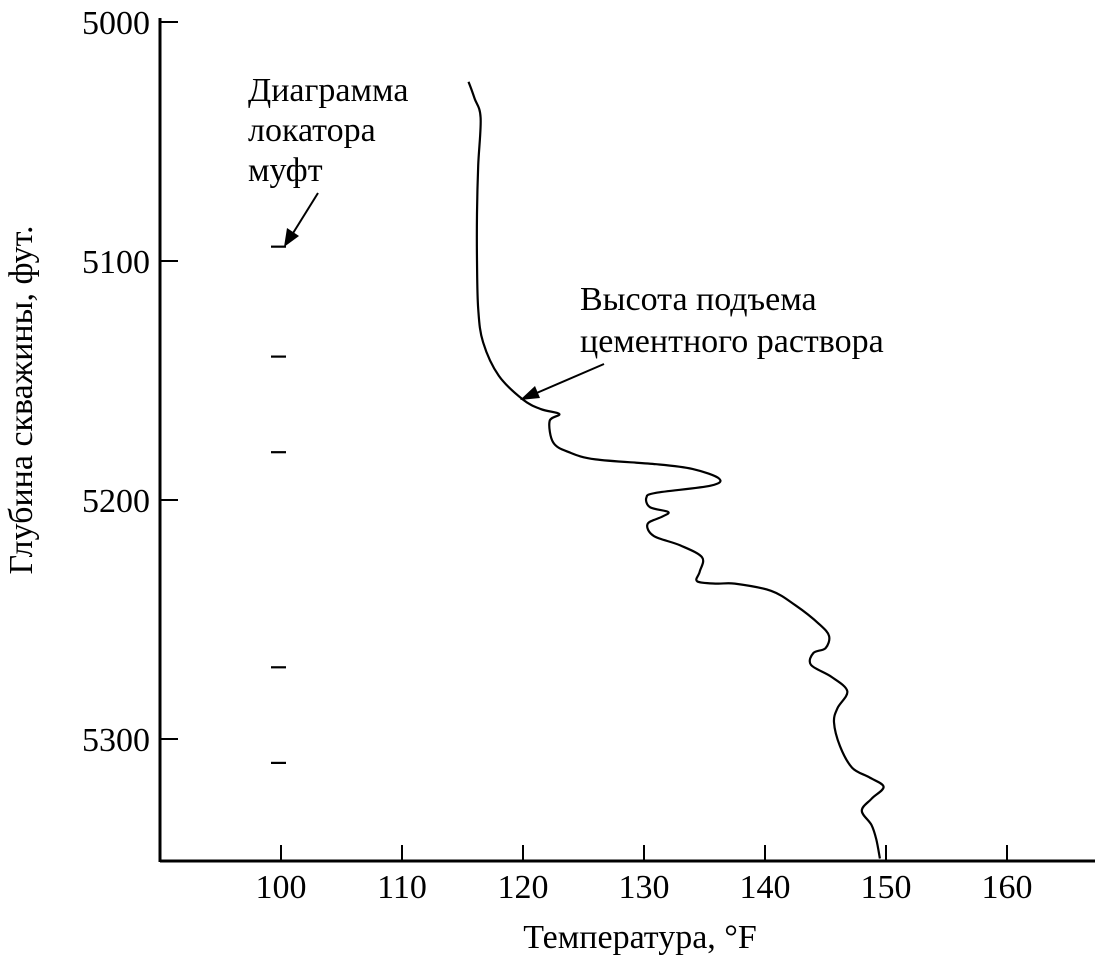 This screenshot has height=963, width=1097. I want to click on collar-locator-marks, so click(278, 505).